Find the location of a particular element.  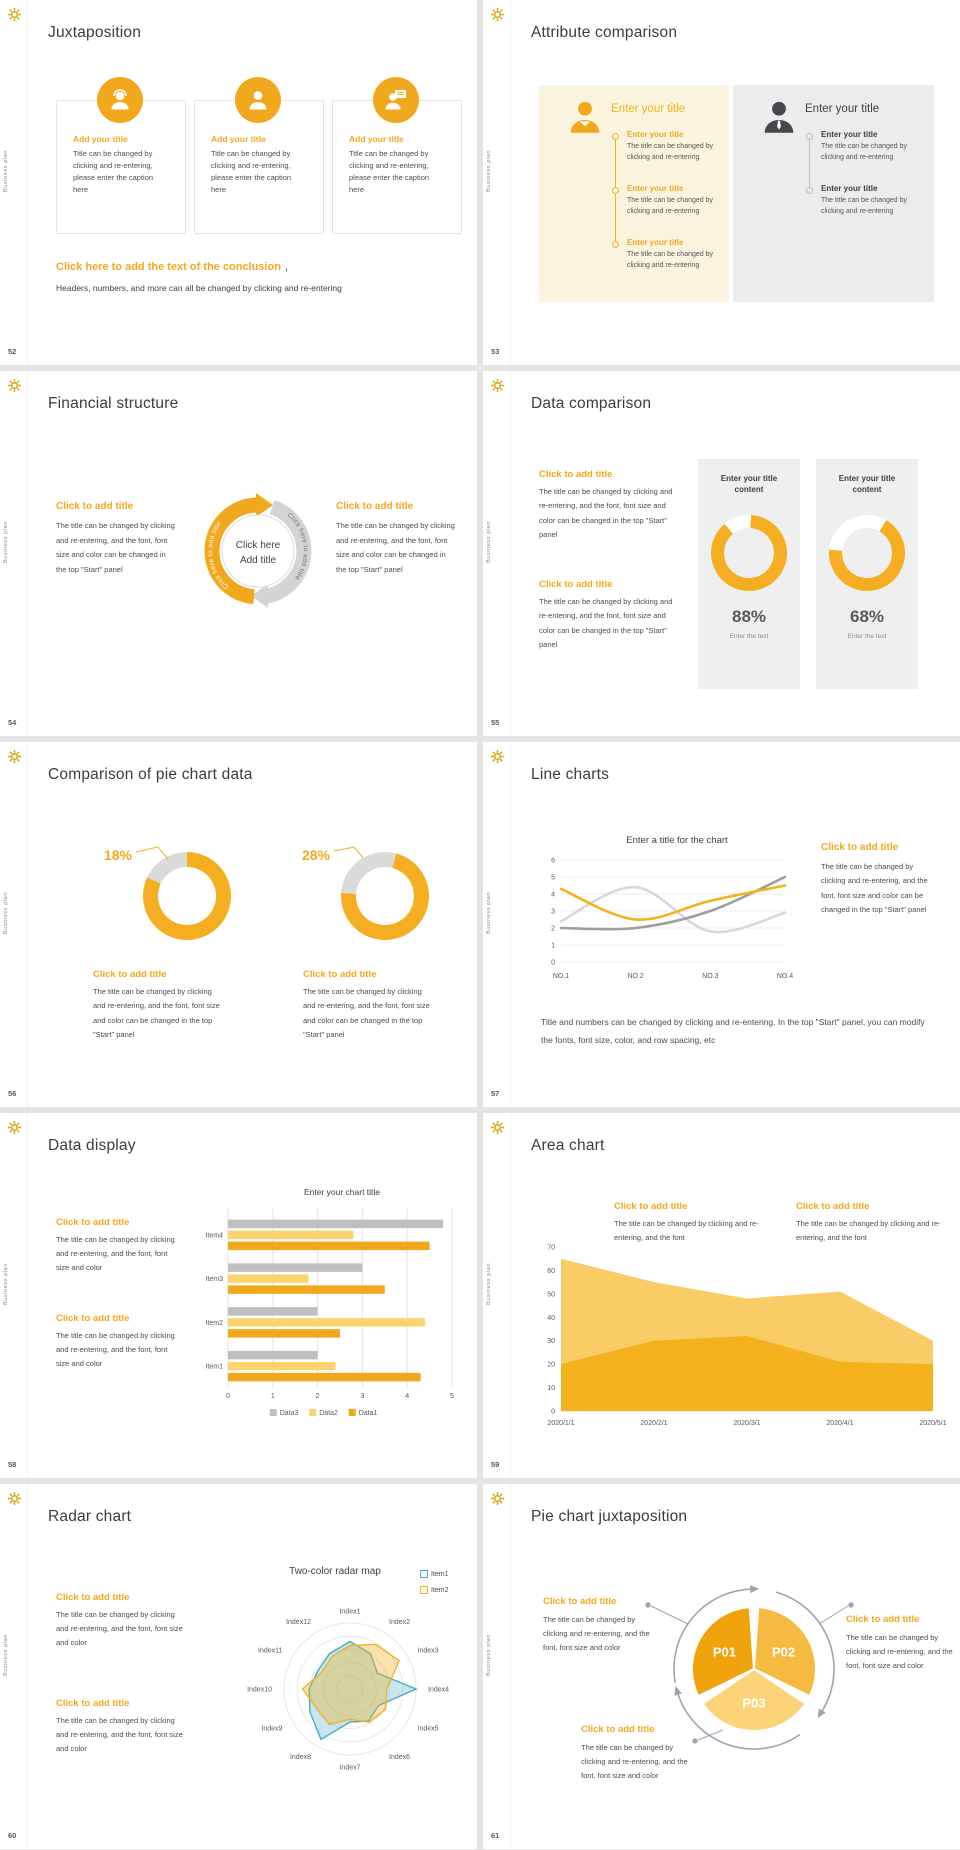

slide-number: 58 is located at coordinates (12, 1464).